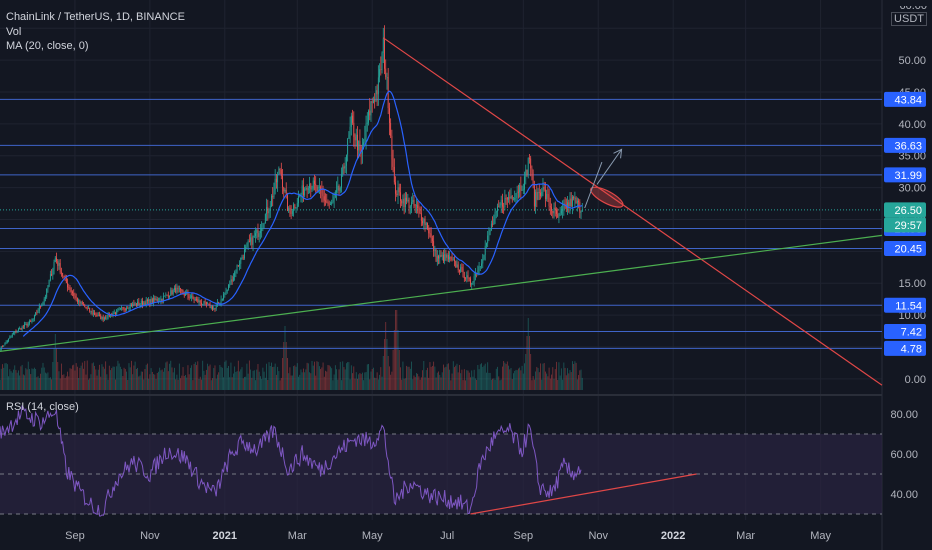 This screenshot has height=550, width=932. I want to click on level-tag: 20.45, so click(908, 249).